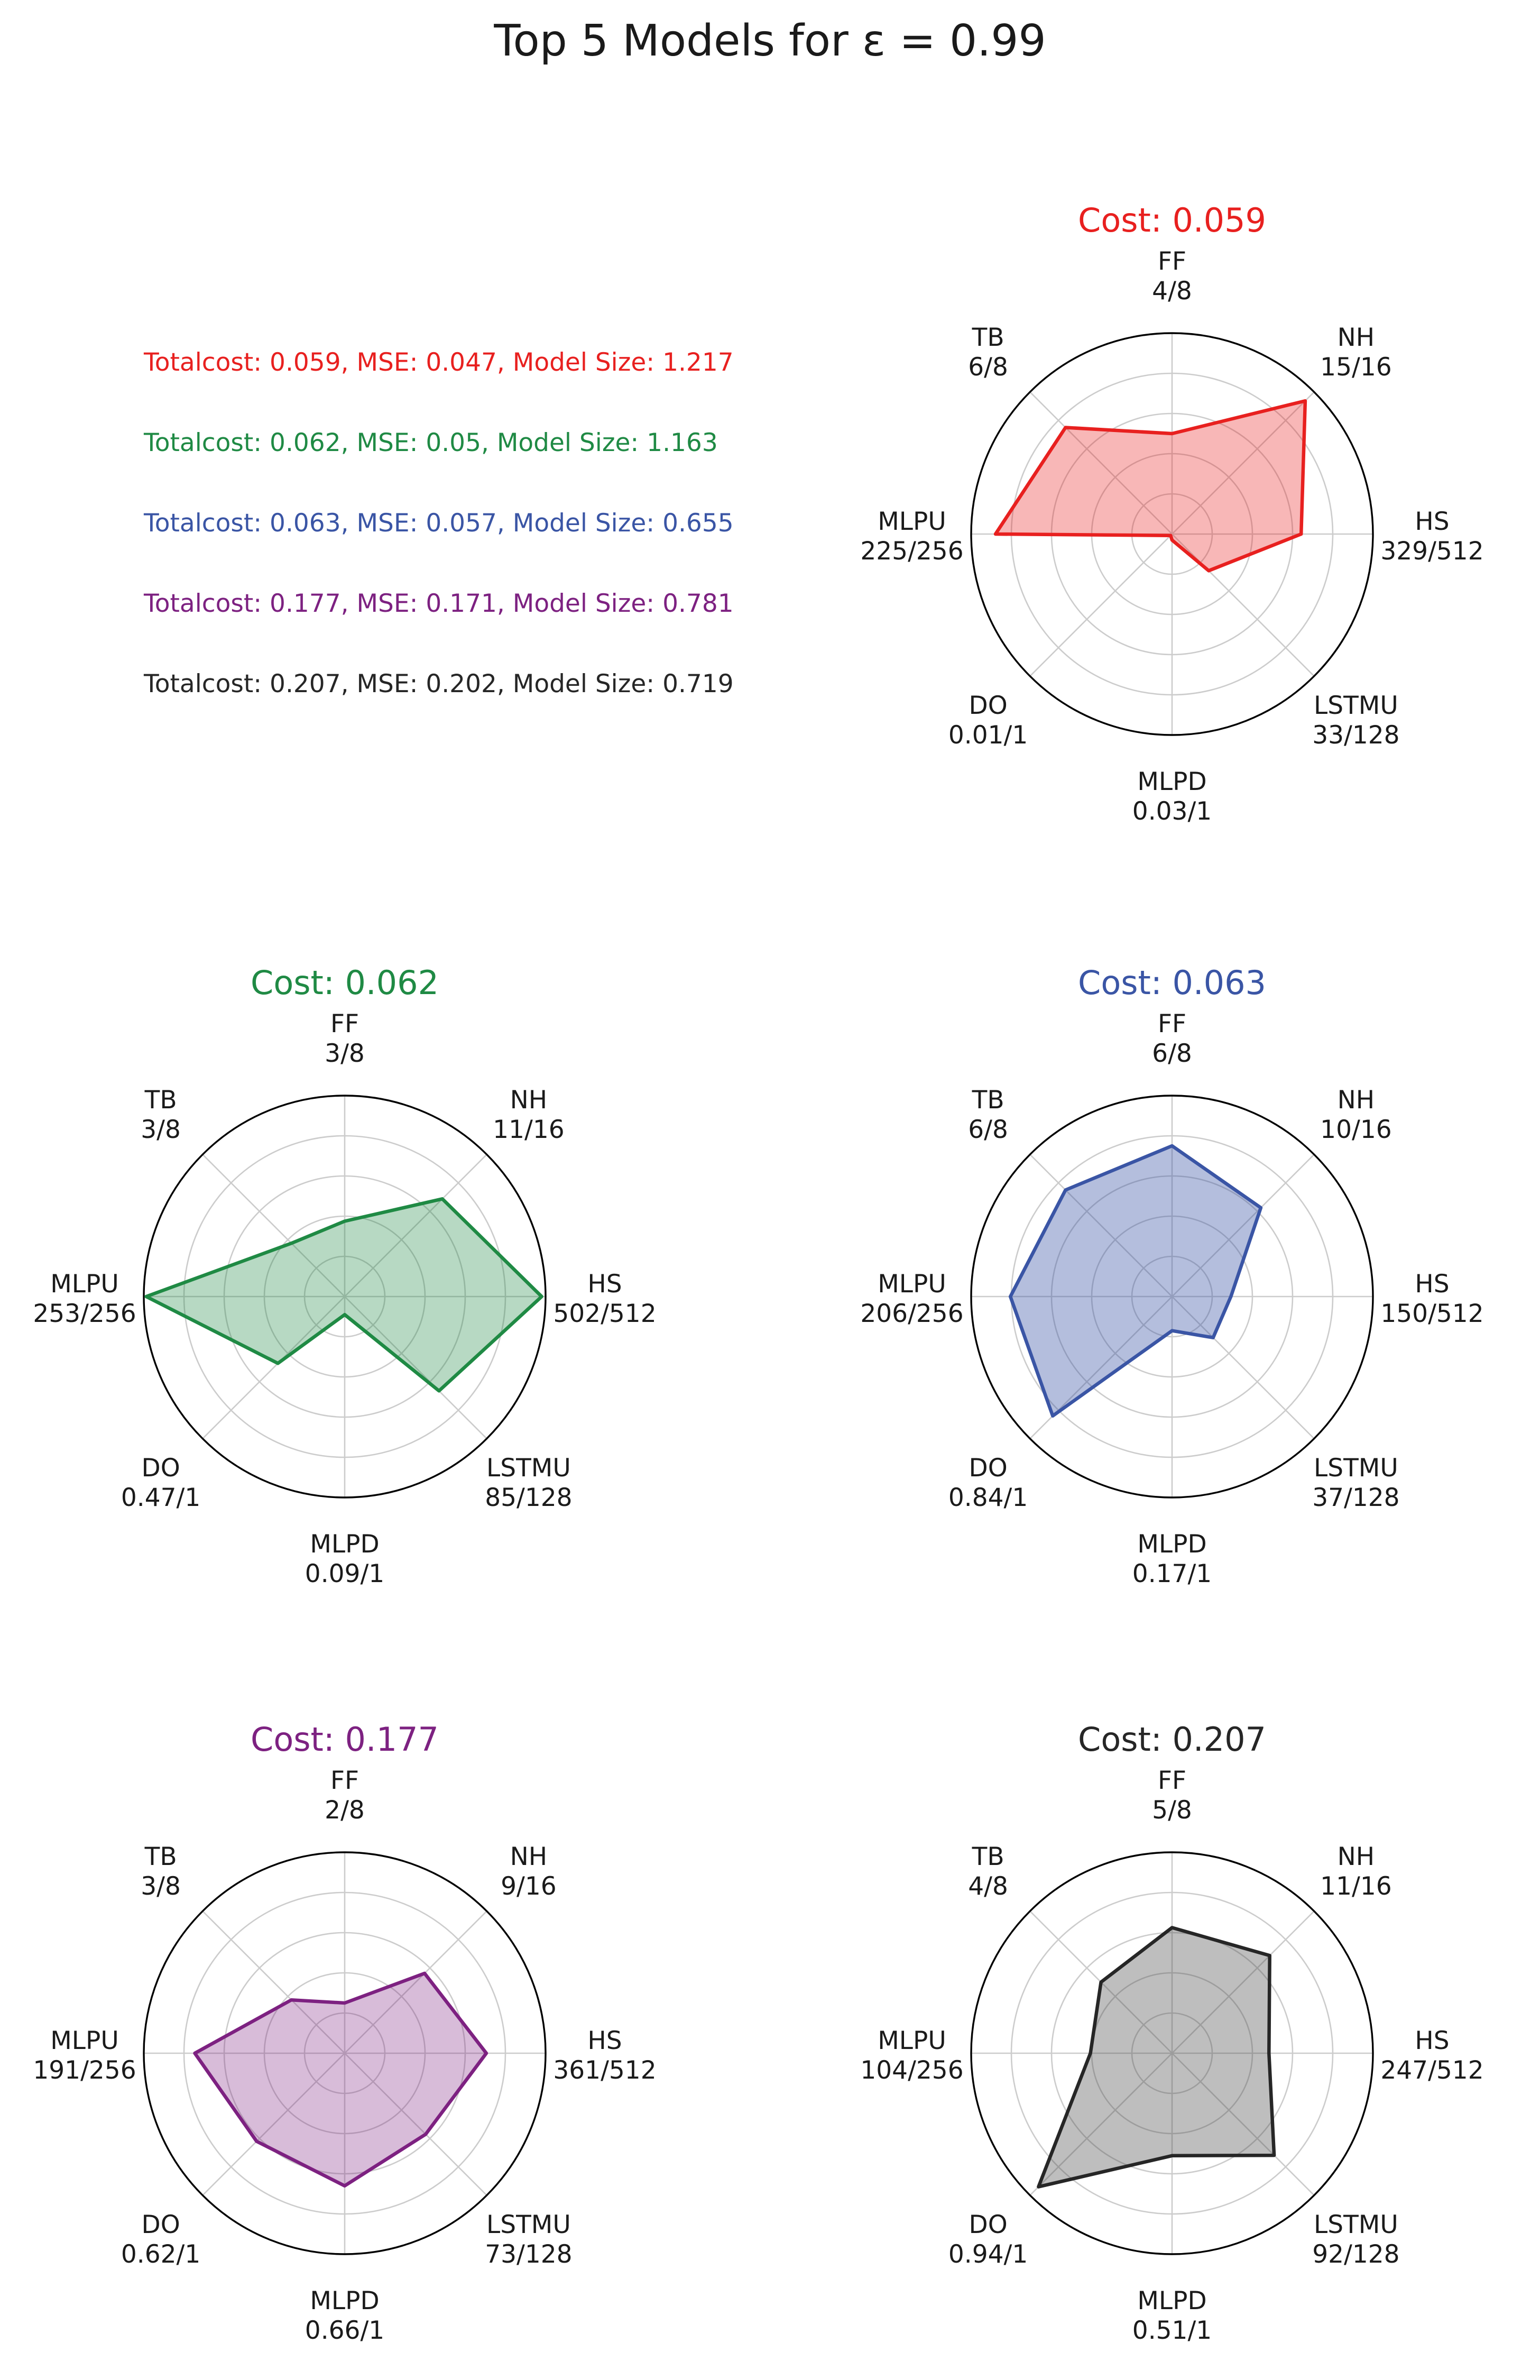  What do you see at coordinates (1172, 982) in the screenshot?
I see `chart-title: Cost: 0.063` at bounding box center [1172, 982].